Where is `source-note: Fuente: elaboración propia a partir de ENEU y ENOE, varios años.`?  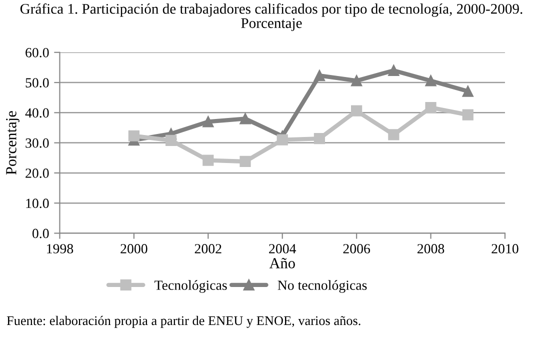 source-note: Fuente: elaboración propia a partir de ENEU y ENOE, varios años. is located at coordinates (183, 322).